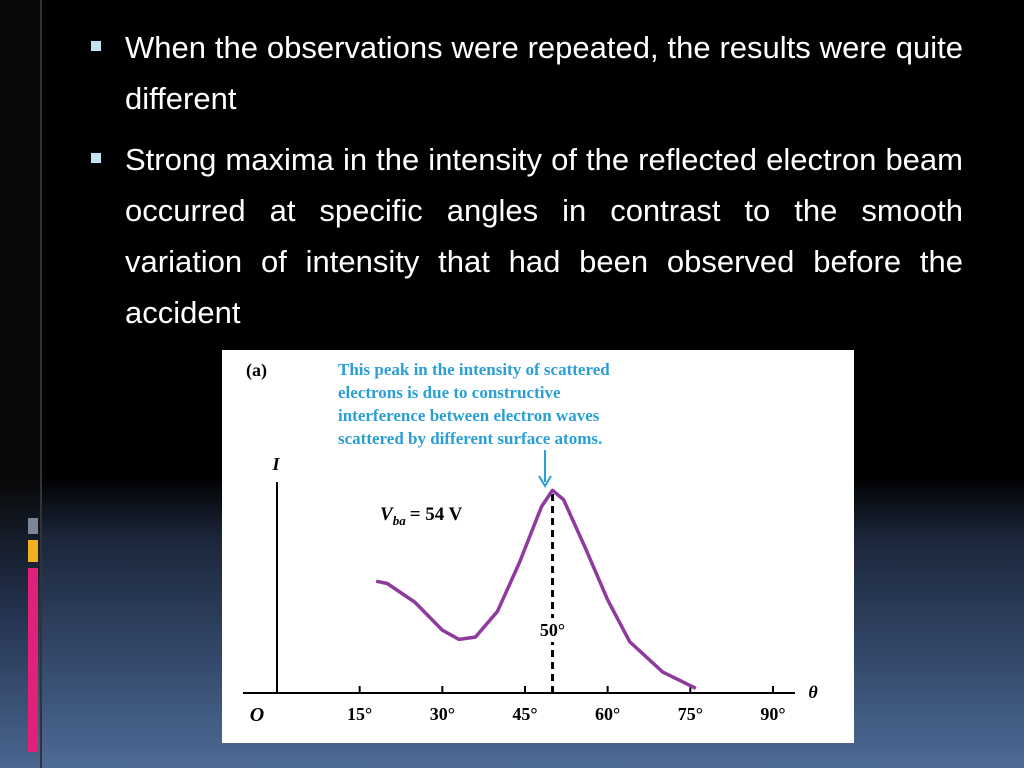 The height and width of the screenshot is (768, 1024). Describe the element at coordinates (436, 514) in the screenshot. I see `voltage-text: = 54 V` at that location.